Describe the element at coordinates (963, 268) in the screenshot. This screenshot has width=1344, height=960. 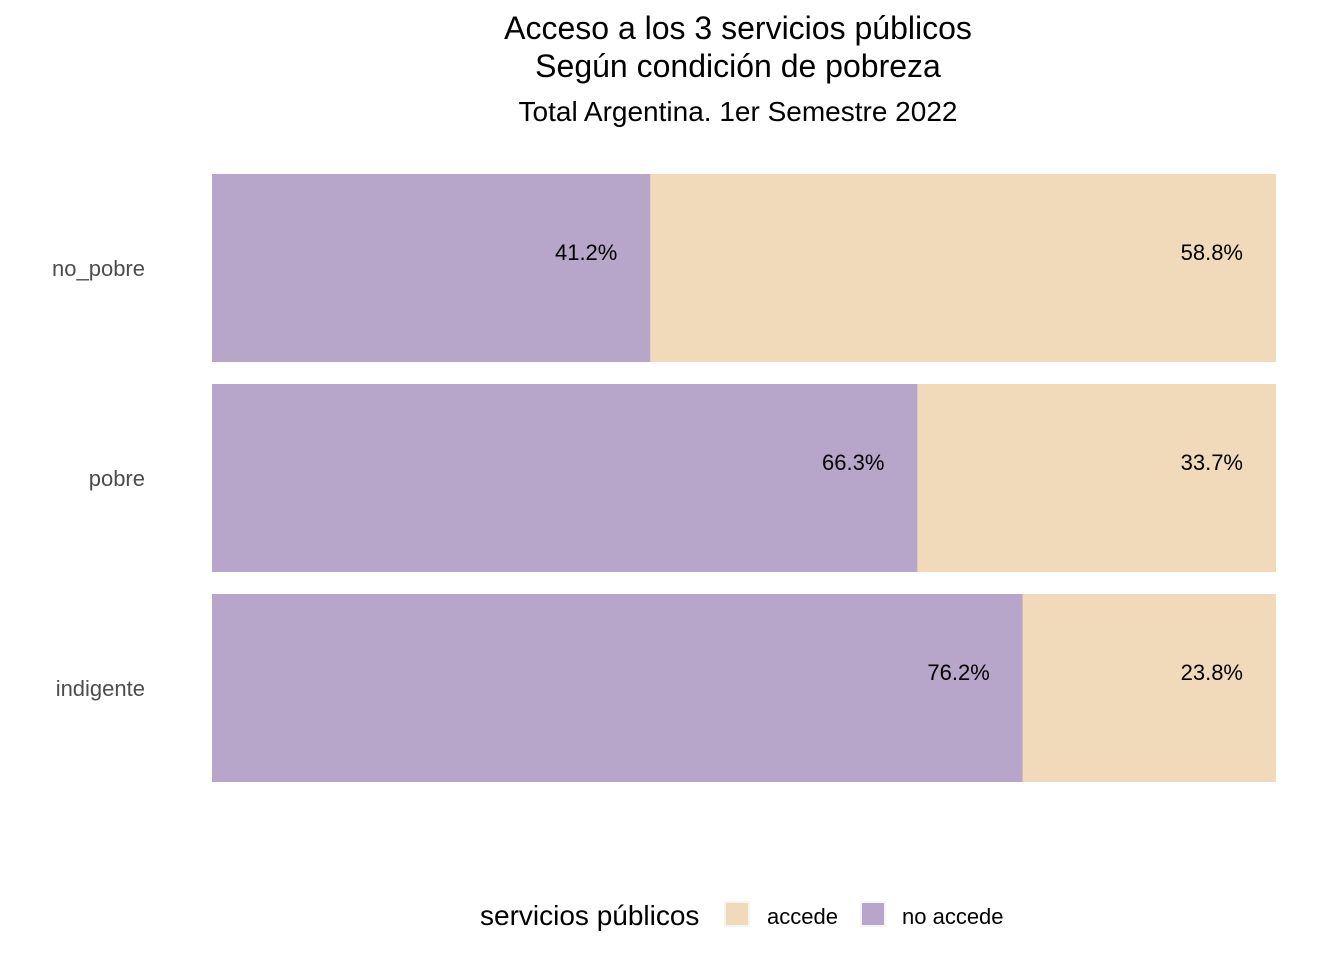
I see `bar-accede-no-pobre` at that location.